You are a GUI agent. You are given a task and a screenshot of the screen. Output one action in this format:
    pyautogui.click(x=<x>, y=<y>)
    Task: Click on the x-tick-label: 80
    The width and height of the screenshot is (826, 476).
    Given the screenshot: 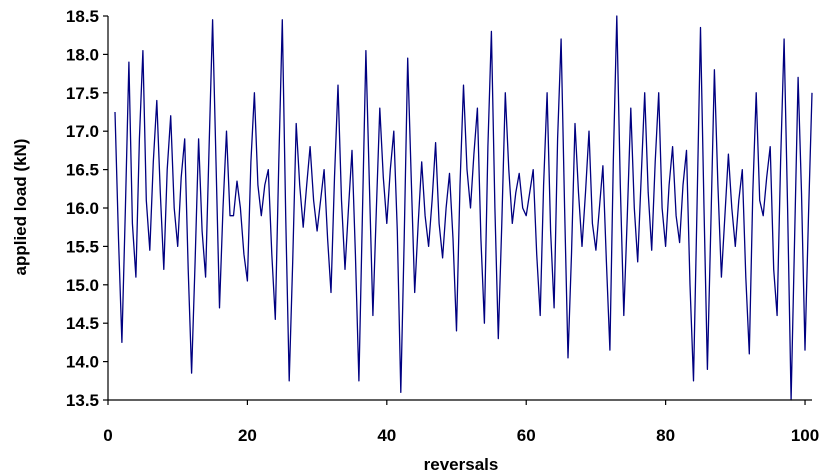 What is the action you would take?
    pyautogui.click(x=665, y=435)
    